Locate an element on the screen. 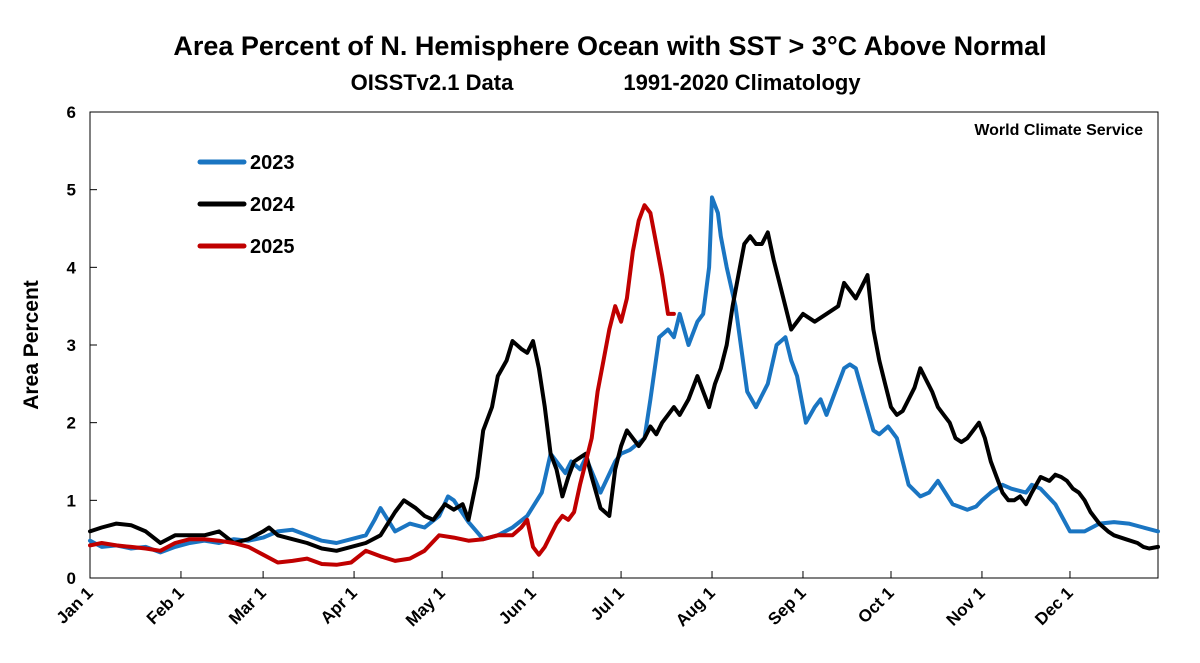 This screenshot has height=663, width=1200. x-tick-label: Jul 1 is located at coordinates (607, 603).